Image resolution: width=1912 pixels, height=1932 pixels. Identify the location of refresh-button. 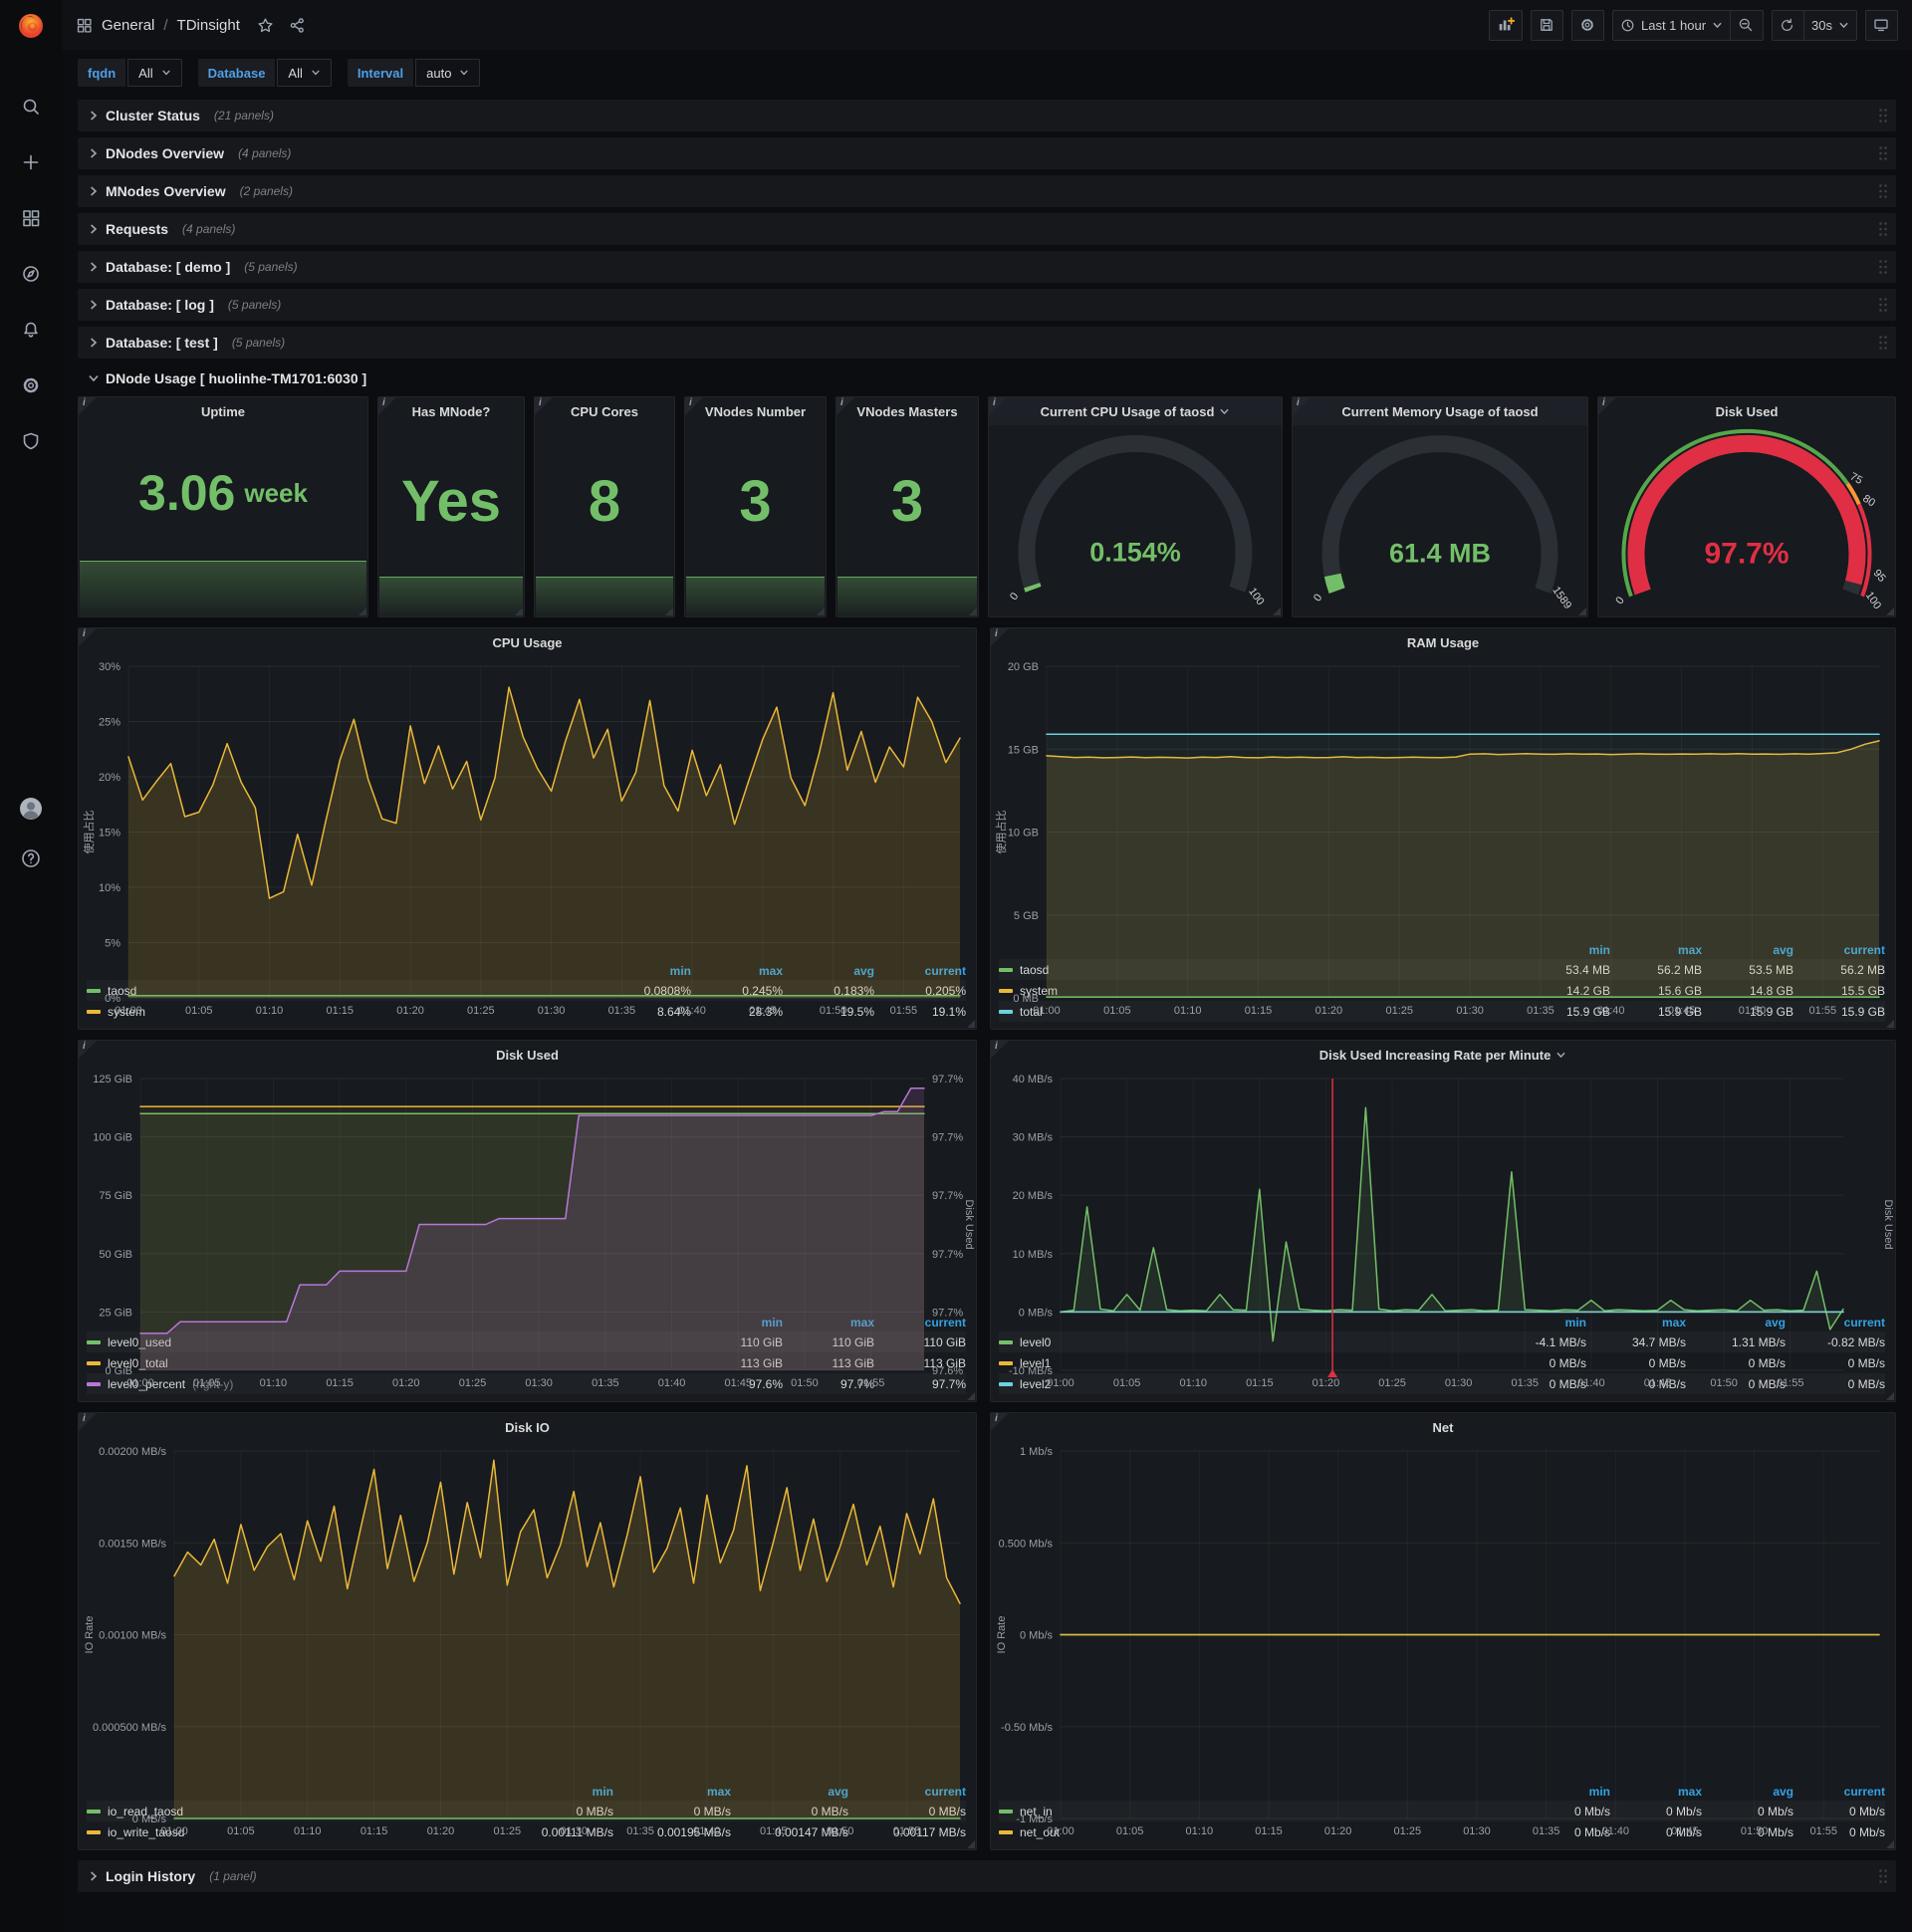
(1788, 25).